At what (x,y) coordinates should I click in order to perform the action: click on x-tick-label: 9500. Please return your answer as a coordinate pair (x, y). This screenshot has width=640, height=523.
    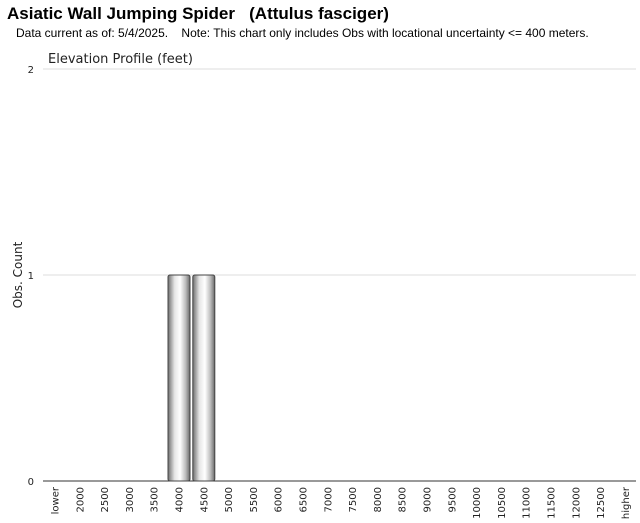
    Looking at the image, I should click on (452, 499).